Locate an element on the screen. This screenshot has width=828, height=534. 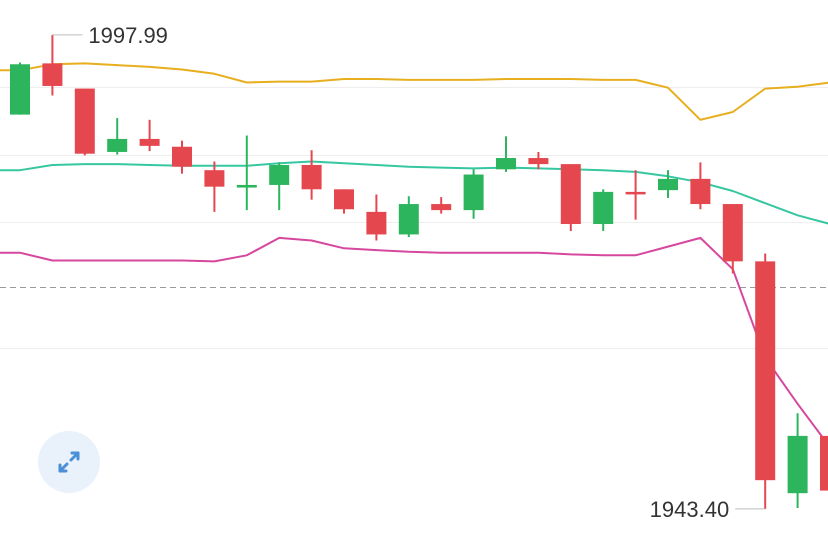
high-price-label: 1997.99 is located at coordinates (128, 35).